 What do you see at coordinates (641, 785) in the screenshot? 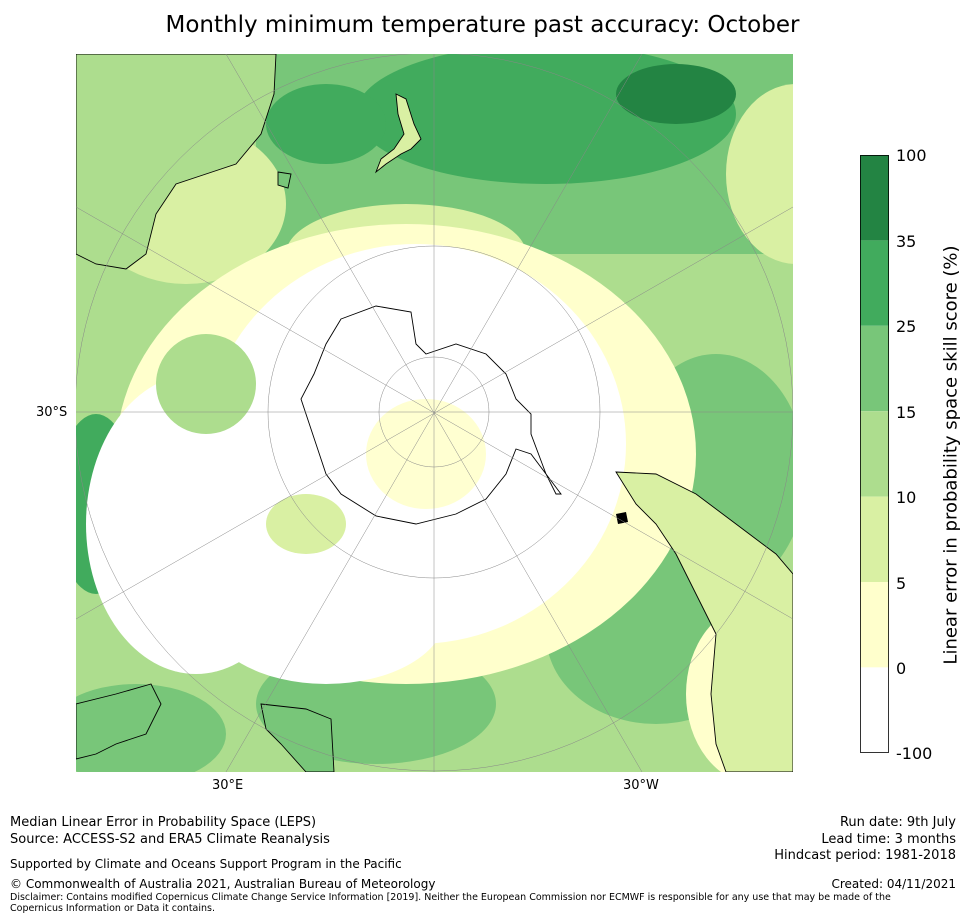
I see `lon-label-30w: 30°W` at bounding box center [641, 785].